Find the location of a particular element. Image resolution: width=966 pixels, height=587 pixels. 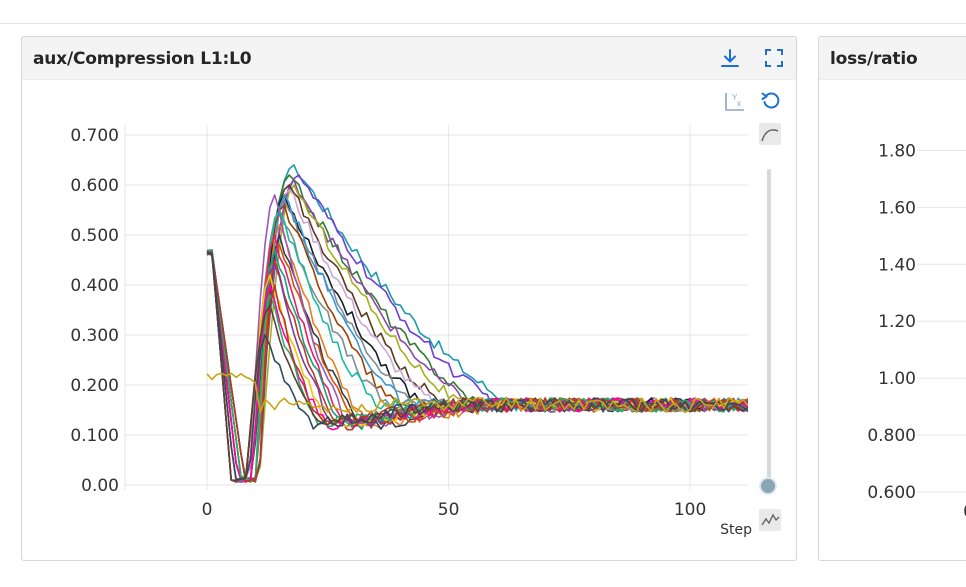

download-button is located at coordinates (730, 58).